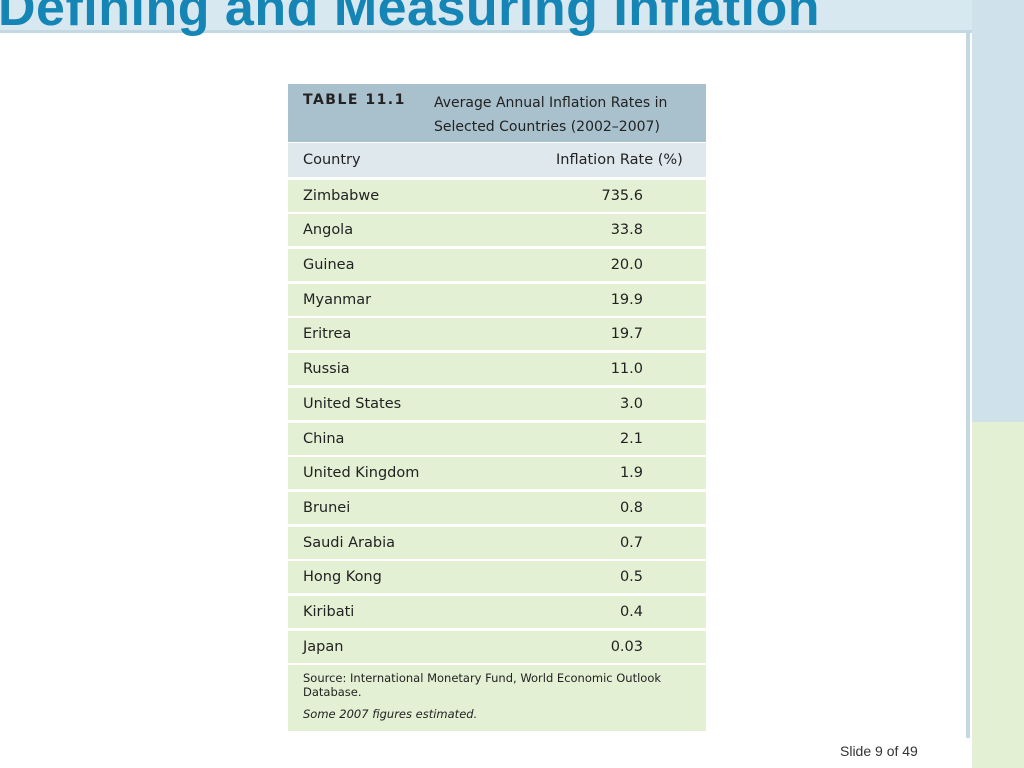 The width and height of the screenshot is (1024, 768). Describe the element at coordinates (998, 595) in the screenshot. I see `right-decor-strip-green` at that location.